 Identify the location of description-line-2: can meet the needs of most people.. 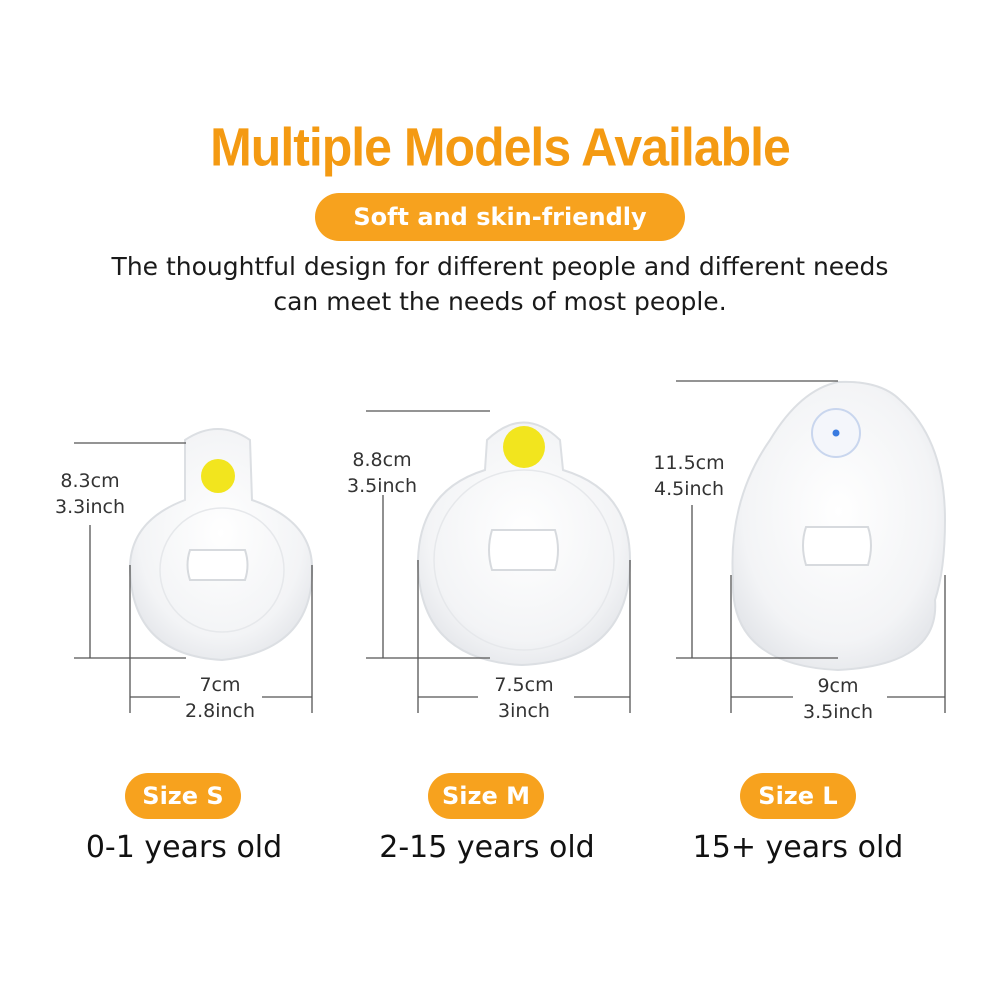
(500, 301).